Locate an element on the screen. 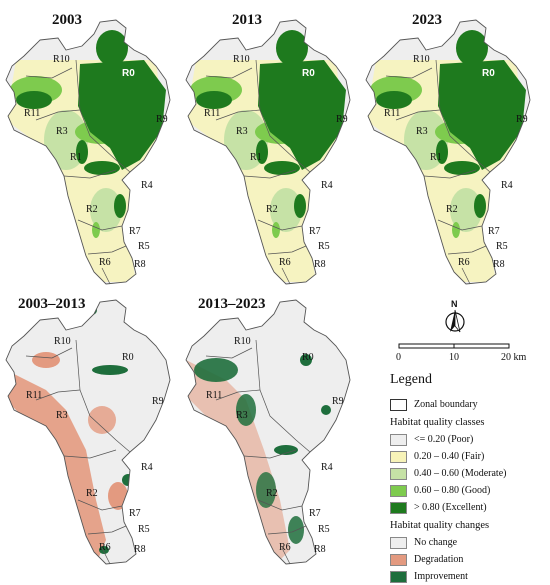  quality-row: 0.20 – 0.40 (Fair) is located at coordinates (467, 456).